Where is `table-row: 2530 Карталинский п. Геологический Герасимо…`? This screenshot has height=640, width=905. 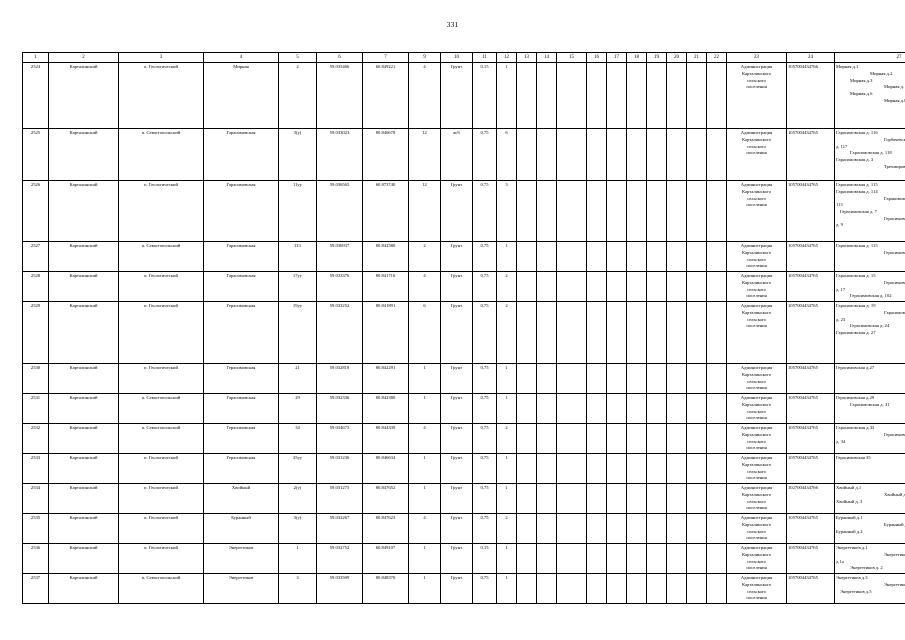
table-row: 2530 Карталинский п. Геологический Герасимо… is located at coordinates (463, 379).